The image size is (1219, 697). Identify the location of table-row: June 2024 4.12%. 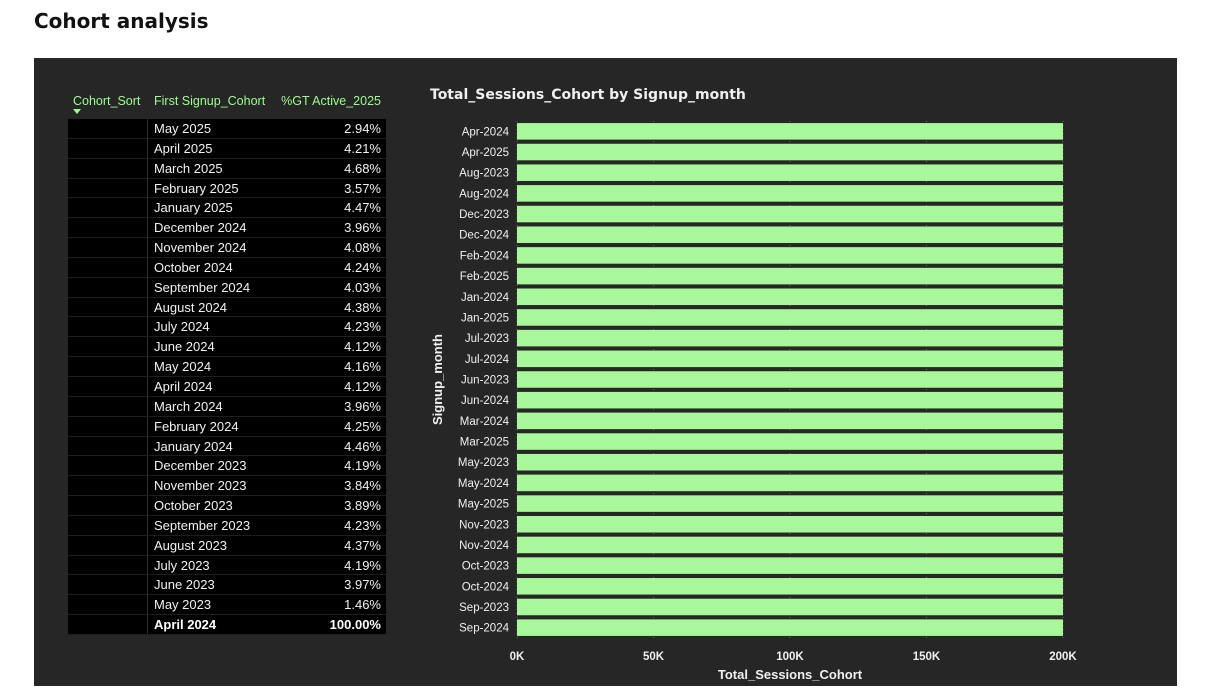
(227, 347).